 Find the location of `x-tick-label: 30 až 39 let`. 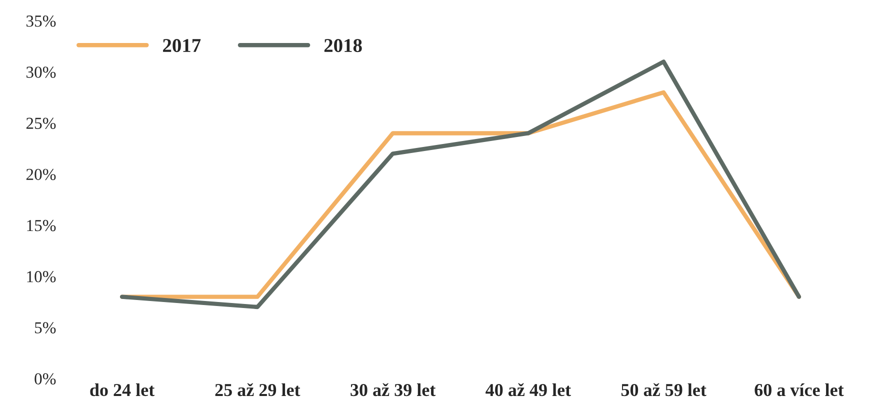

x-tick-label: 30 až 39 let is located at coordinates (393, 389).